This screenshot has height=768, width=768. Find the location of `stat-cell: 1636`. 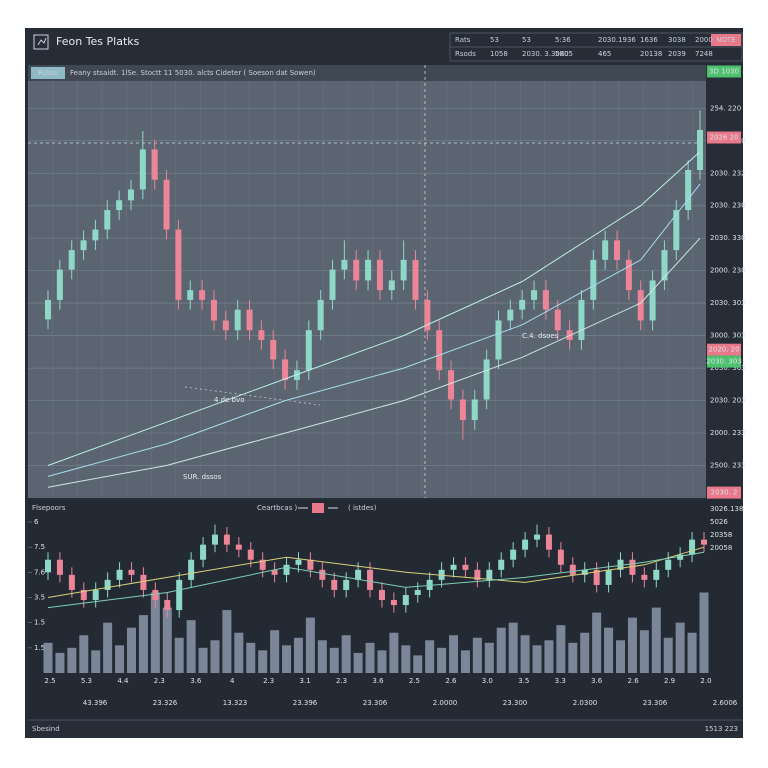

stat-cell: 1636 is located at coordinates (649, 40).